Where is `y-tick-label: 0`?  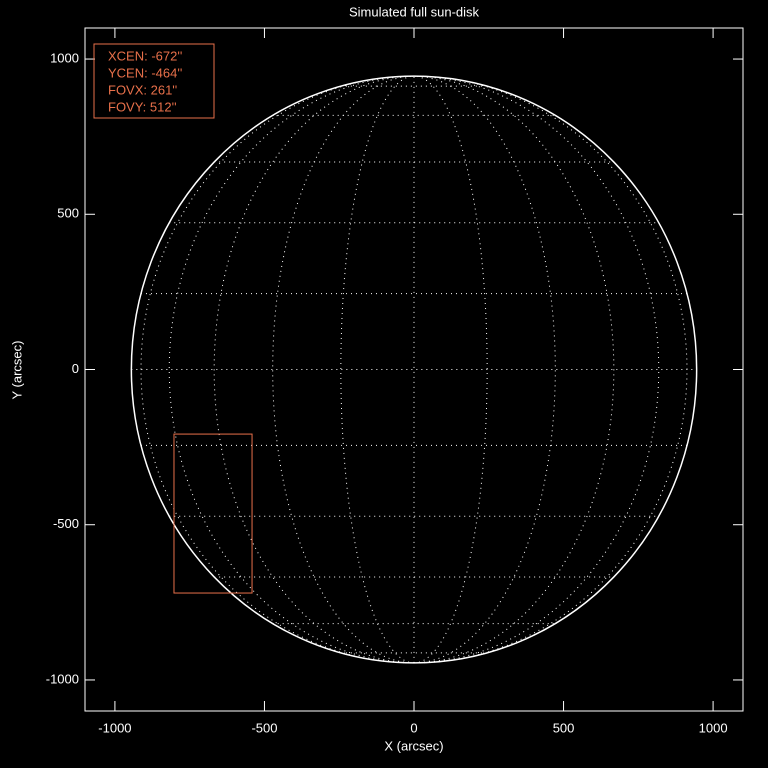
y-tick-label: 0 is located at coordinates (75, 368).